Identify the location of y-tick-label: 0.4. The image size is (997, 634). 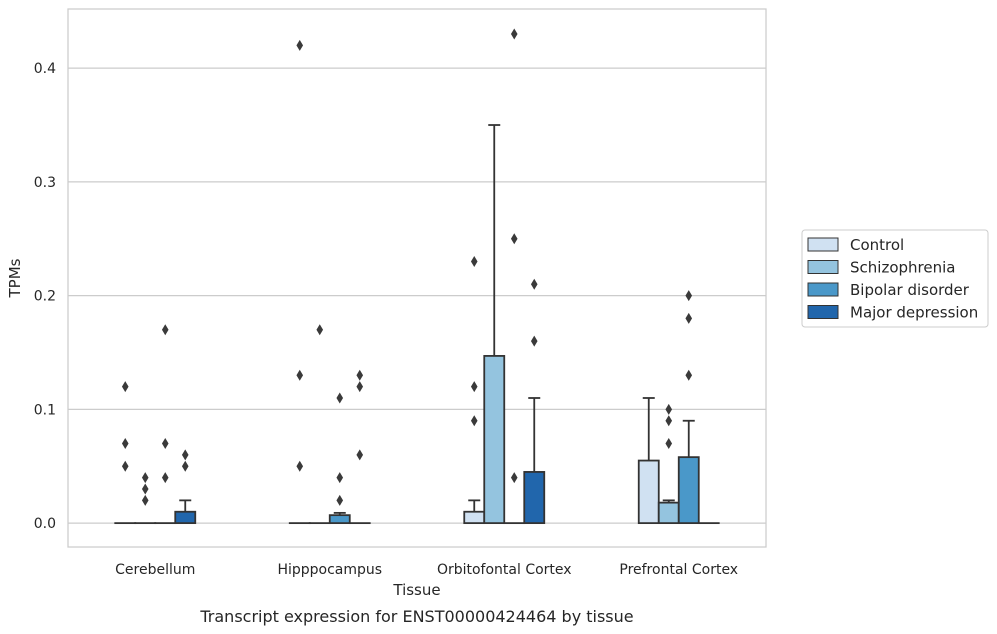
(45, 69).